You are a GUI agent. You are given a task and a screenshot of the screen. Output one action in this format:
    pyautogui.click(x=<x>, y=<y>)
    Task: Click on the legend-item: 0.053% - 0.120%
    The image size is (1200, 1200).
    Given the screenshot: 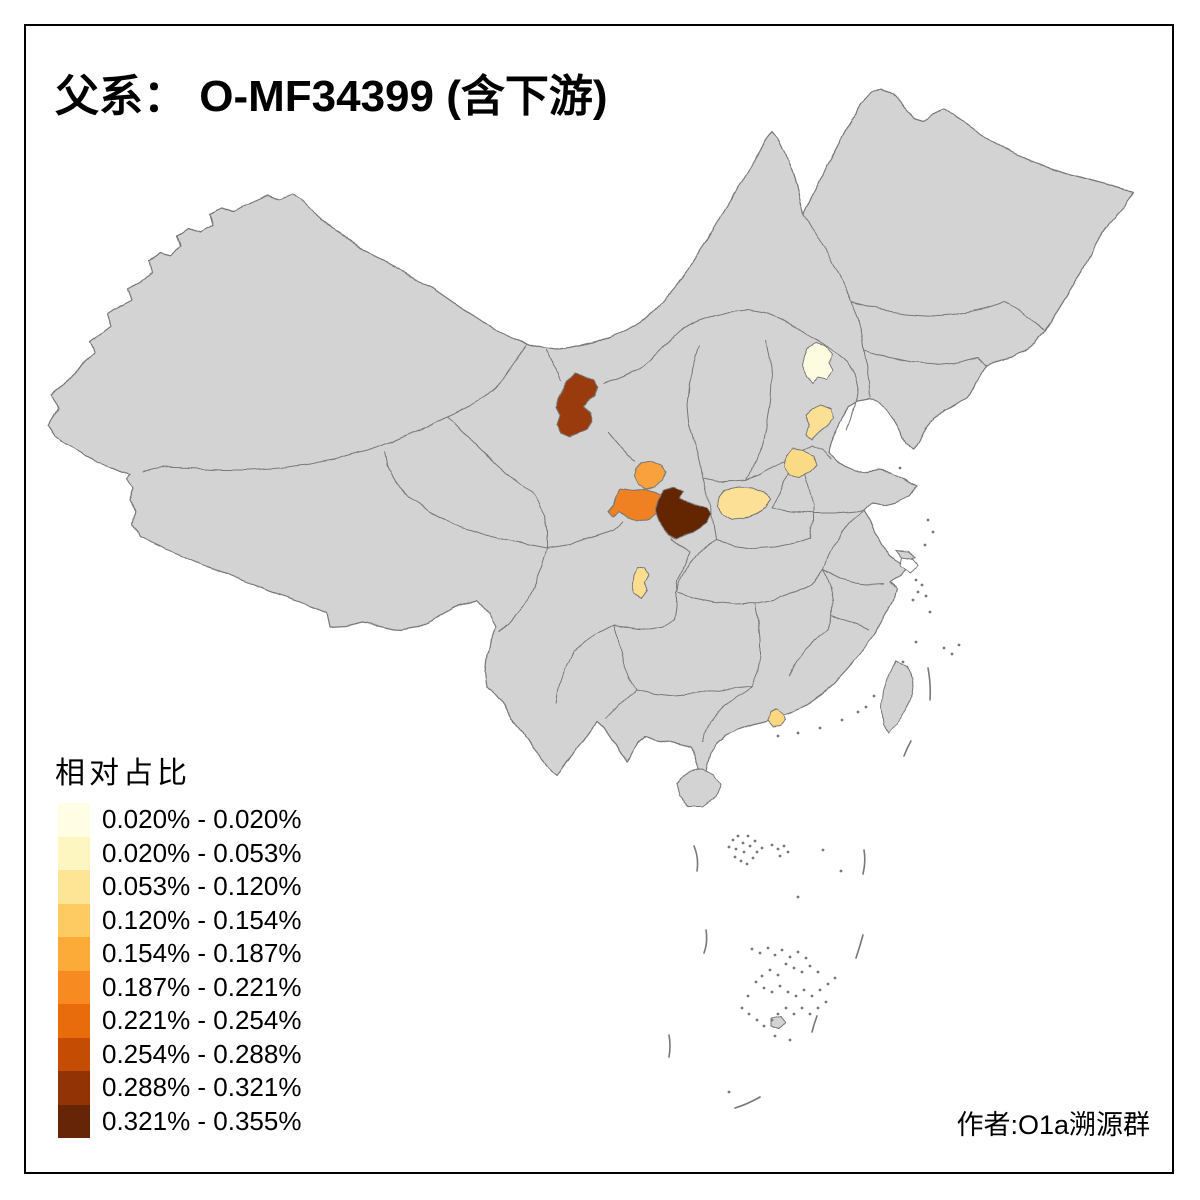 What is the action you would take?
    pyautogui.click(x=179, y=887)
    